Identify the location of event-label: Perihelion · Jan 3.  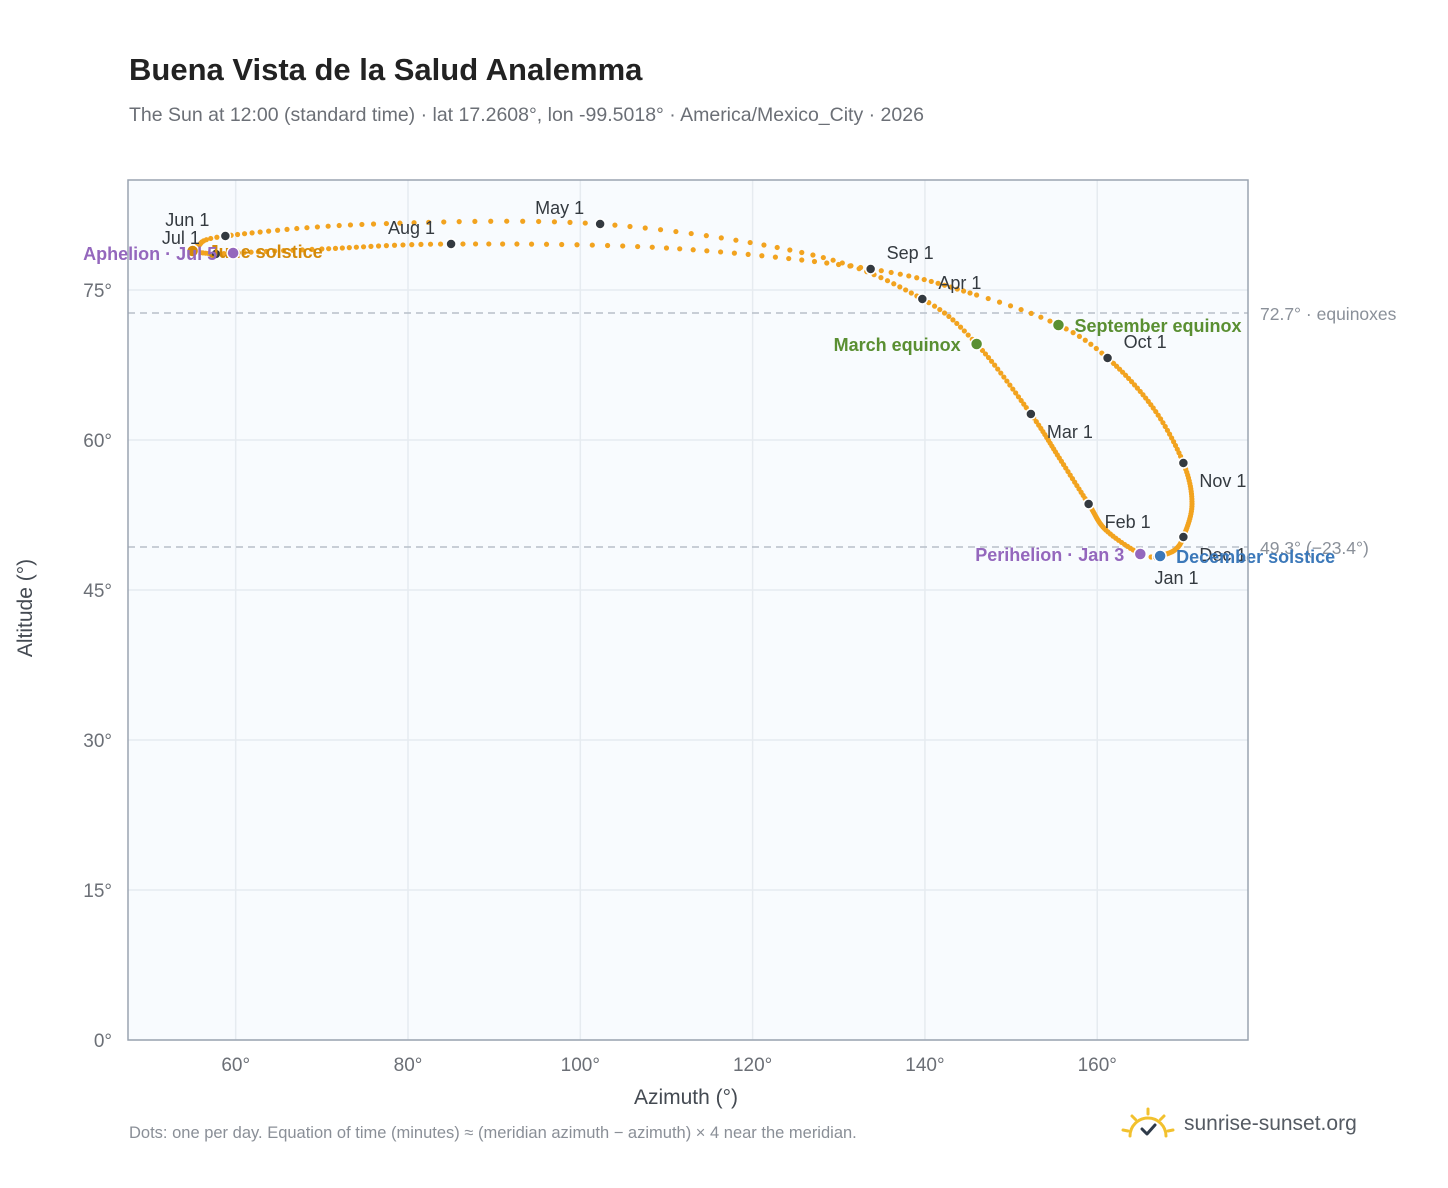
(1049, 555).